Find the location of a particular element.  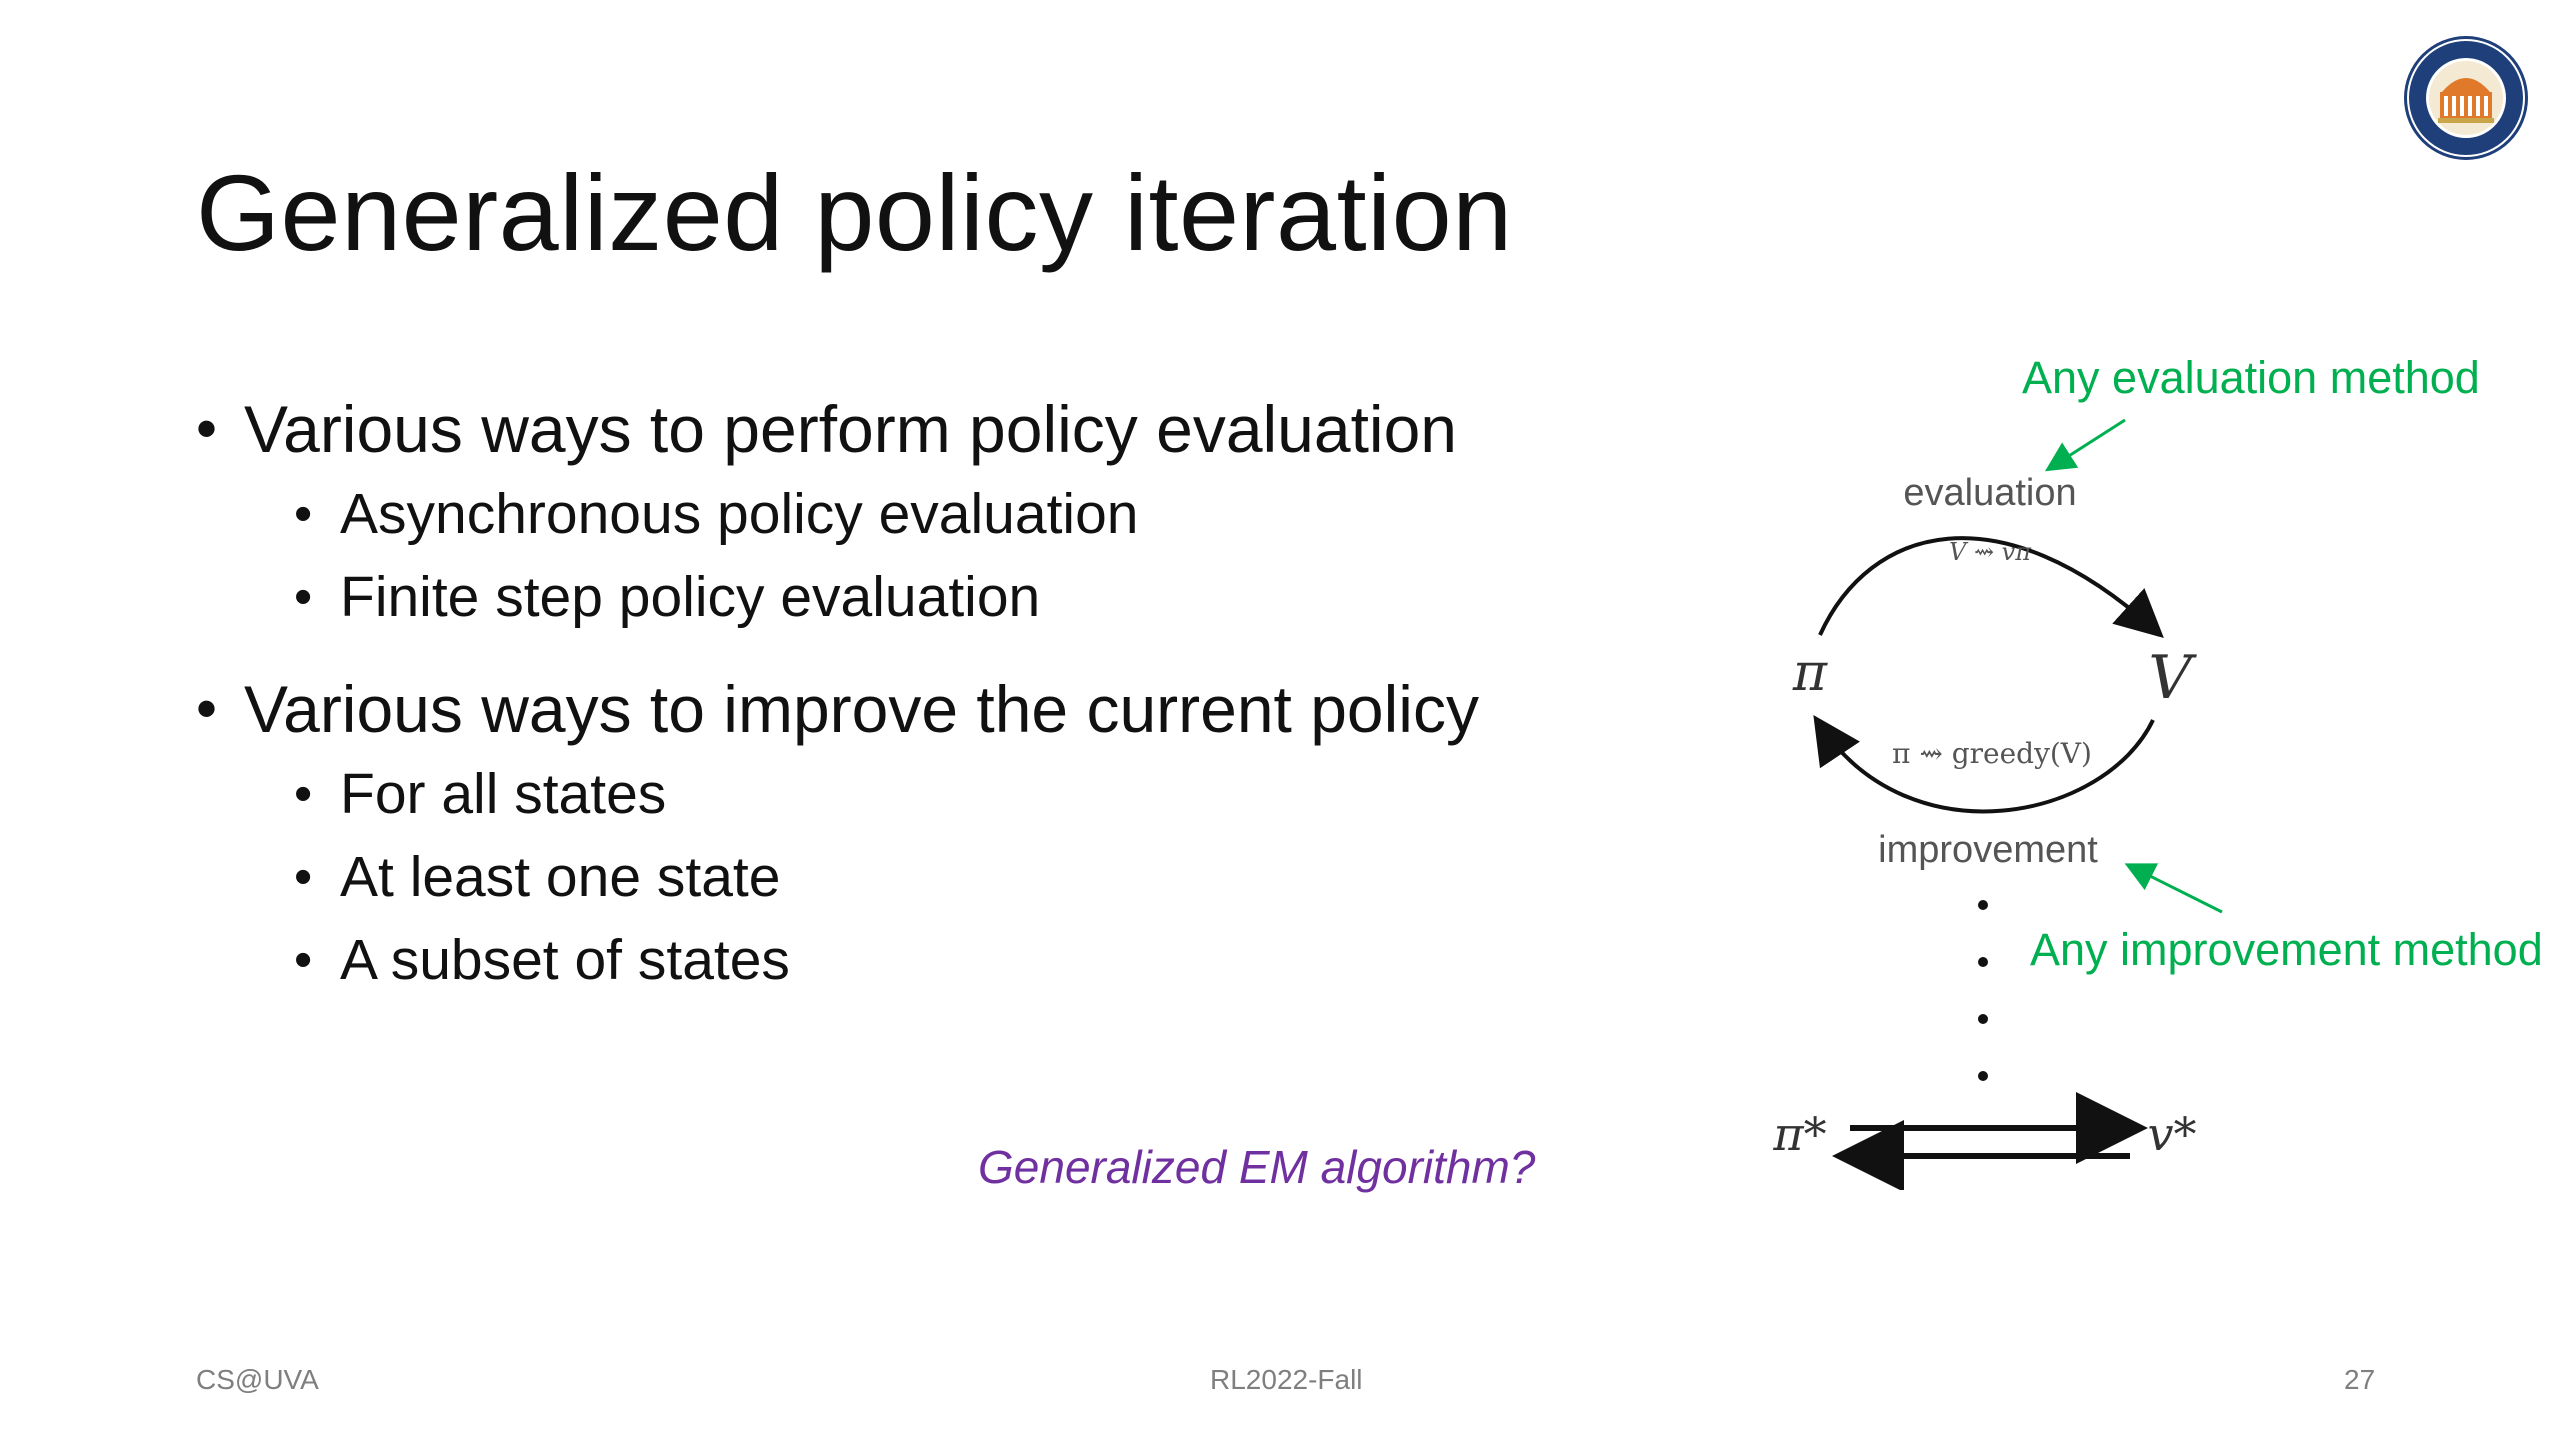

page-number: 27 is located at coordinates (2360, 1379).